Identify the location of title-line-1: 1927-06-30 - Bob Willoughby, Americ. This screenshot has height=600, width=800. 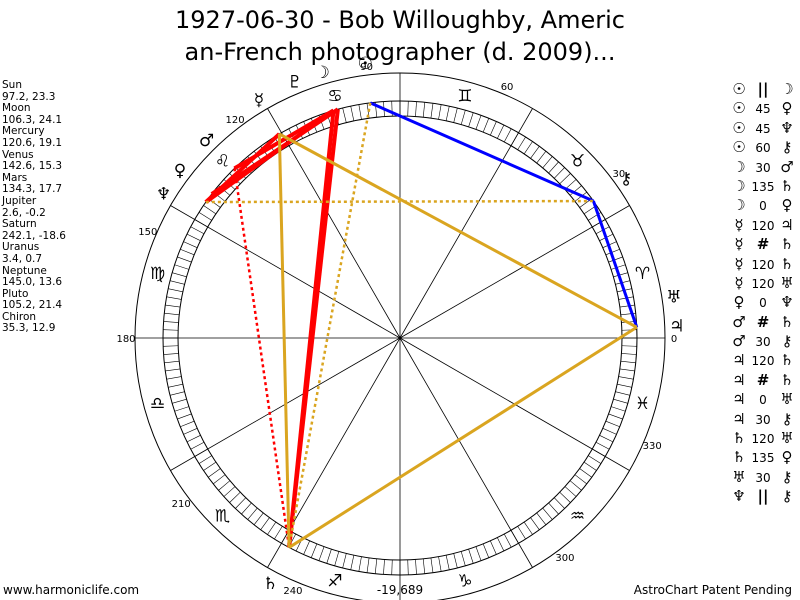
(400, 20).